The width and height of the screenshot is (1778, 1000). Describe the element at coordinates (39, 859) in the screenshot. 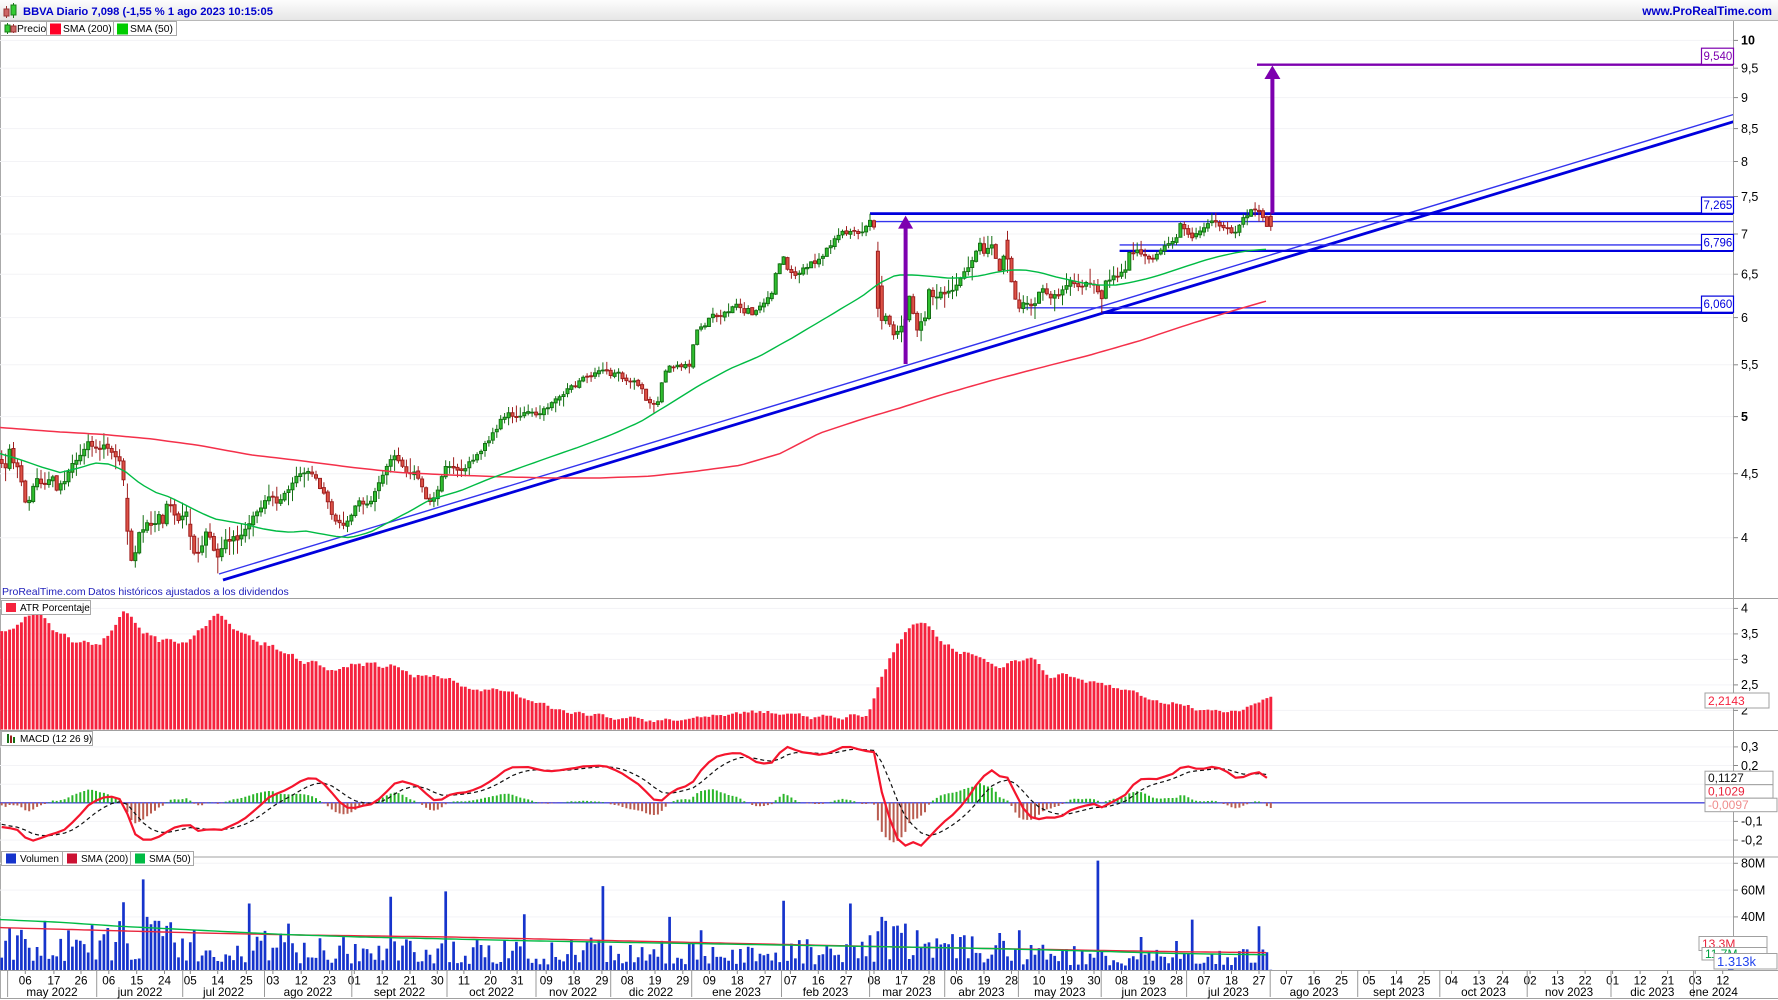

I see `svg-text: Volumen` at that location.